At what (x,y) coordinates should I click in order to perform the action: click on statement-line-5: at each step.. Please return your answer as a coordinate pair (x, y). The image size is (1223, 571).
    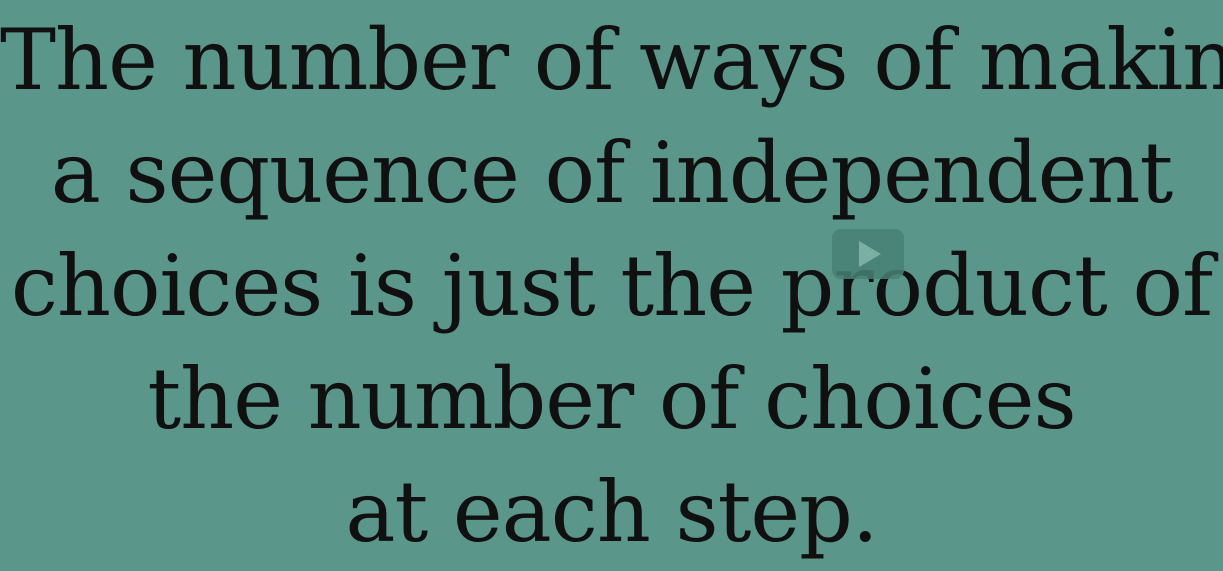
    Looking at the image, I should click on (611, 512).